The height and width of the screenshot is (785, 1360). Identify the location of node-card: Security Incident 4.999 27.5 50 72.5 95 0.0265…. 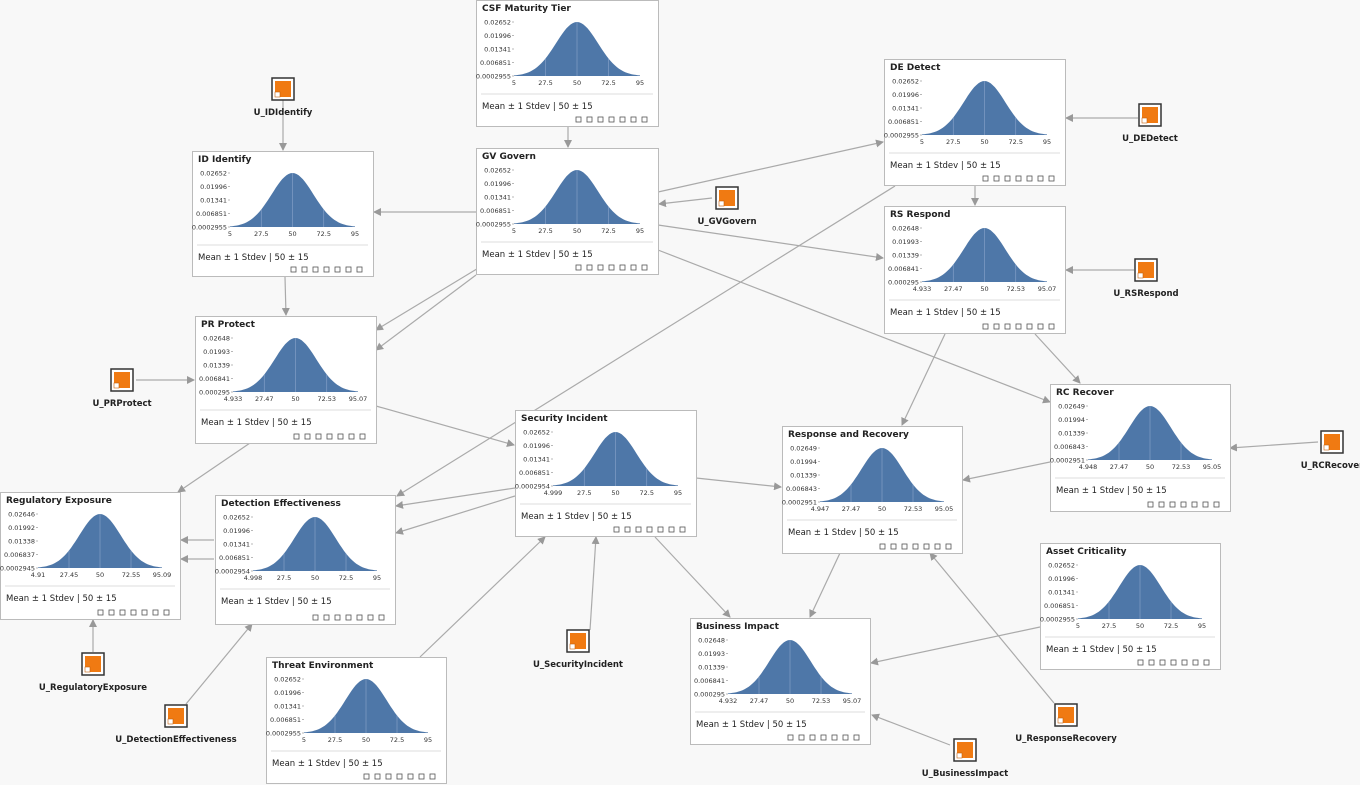
(606, 473).